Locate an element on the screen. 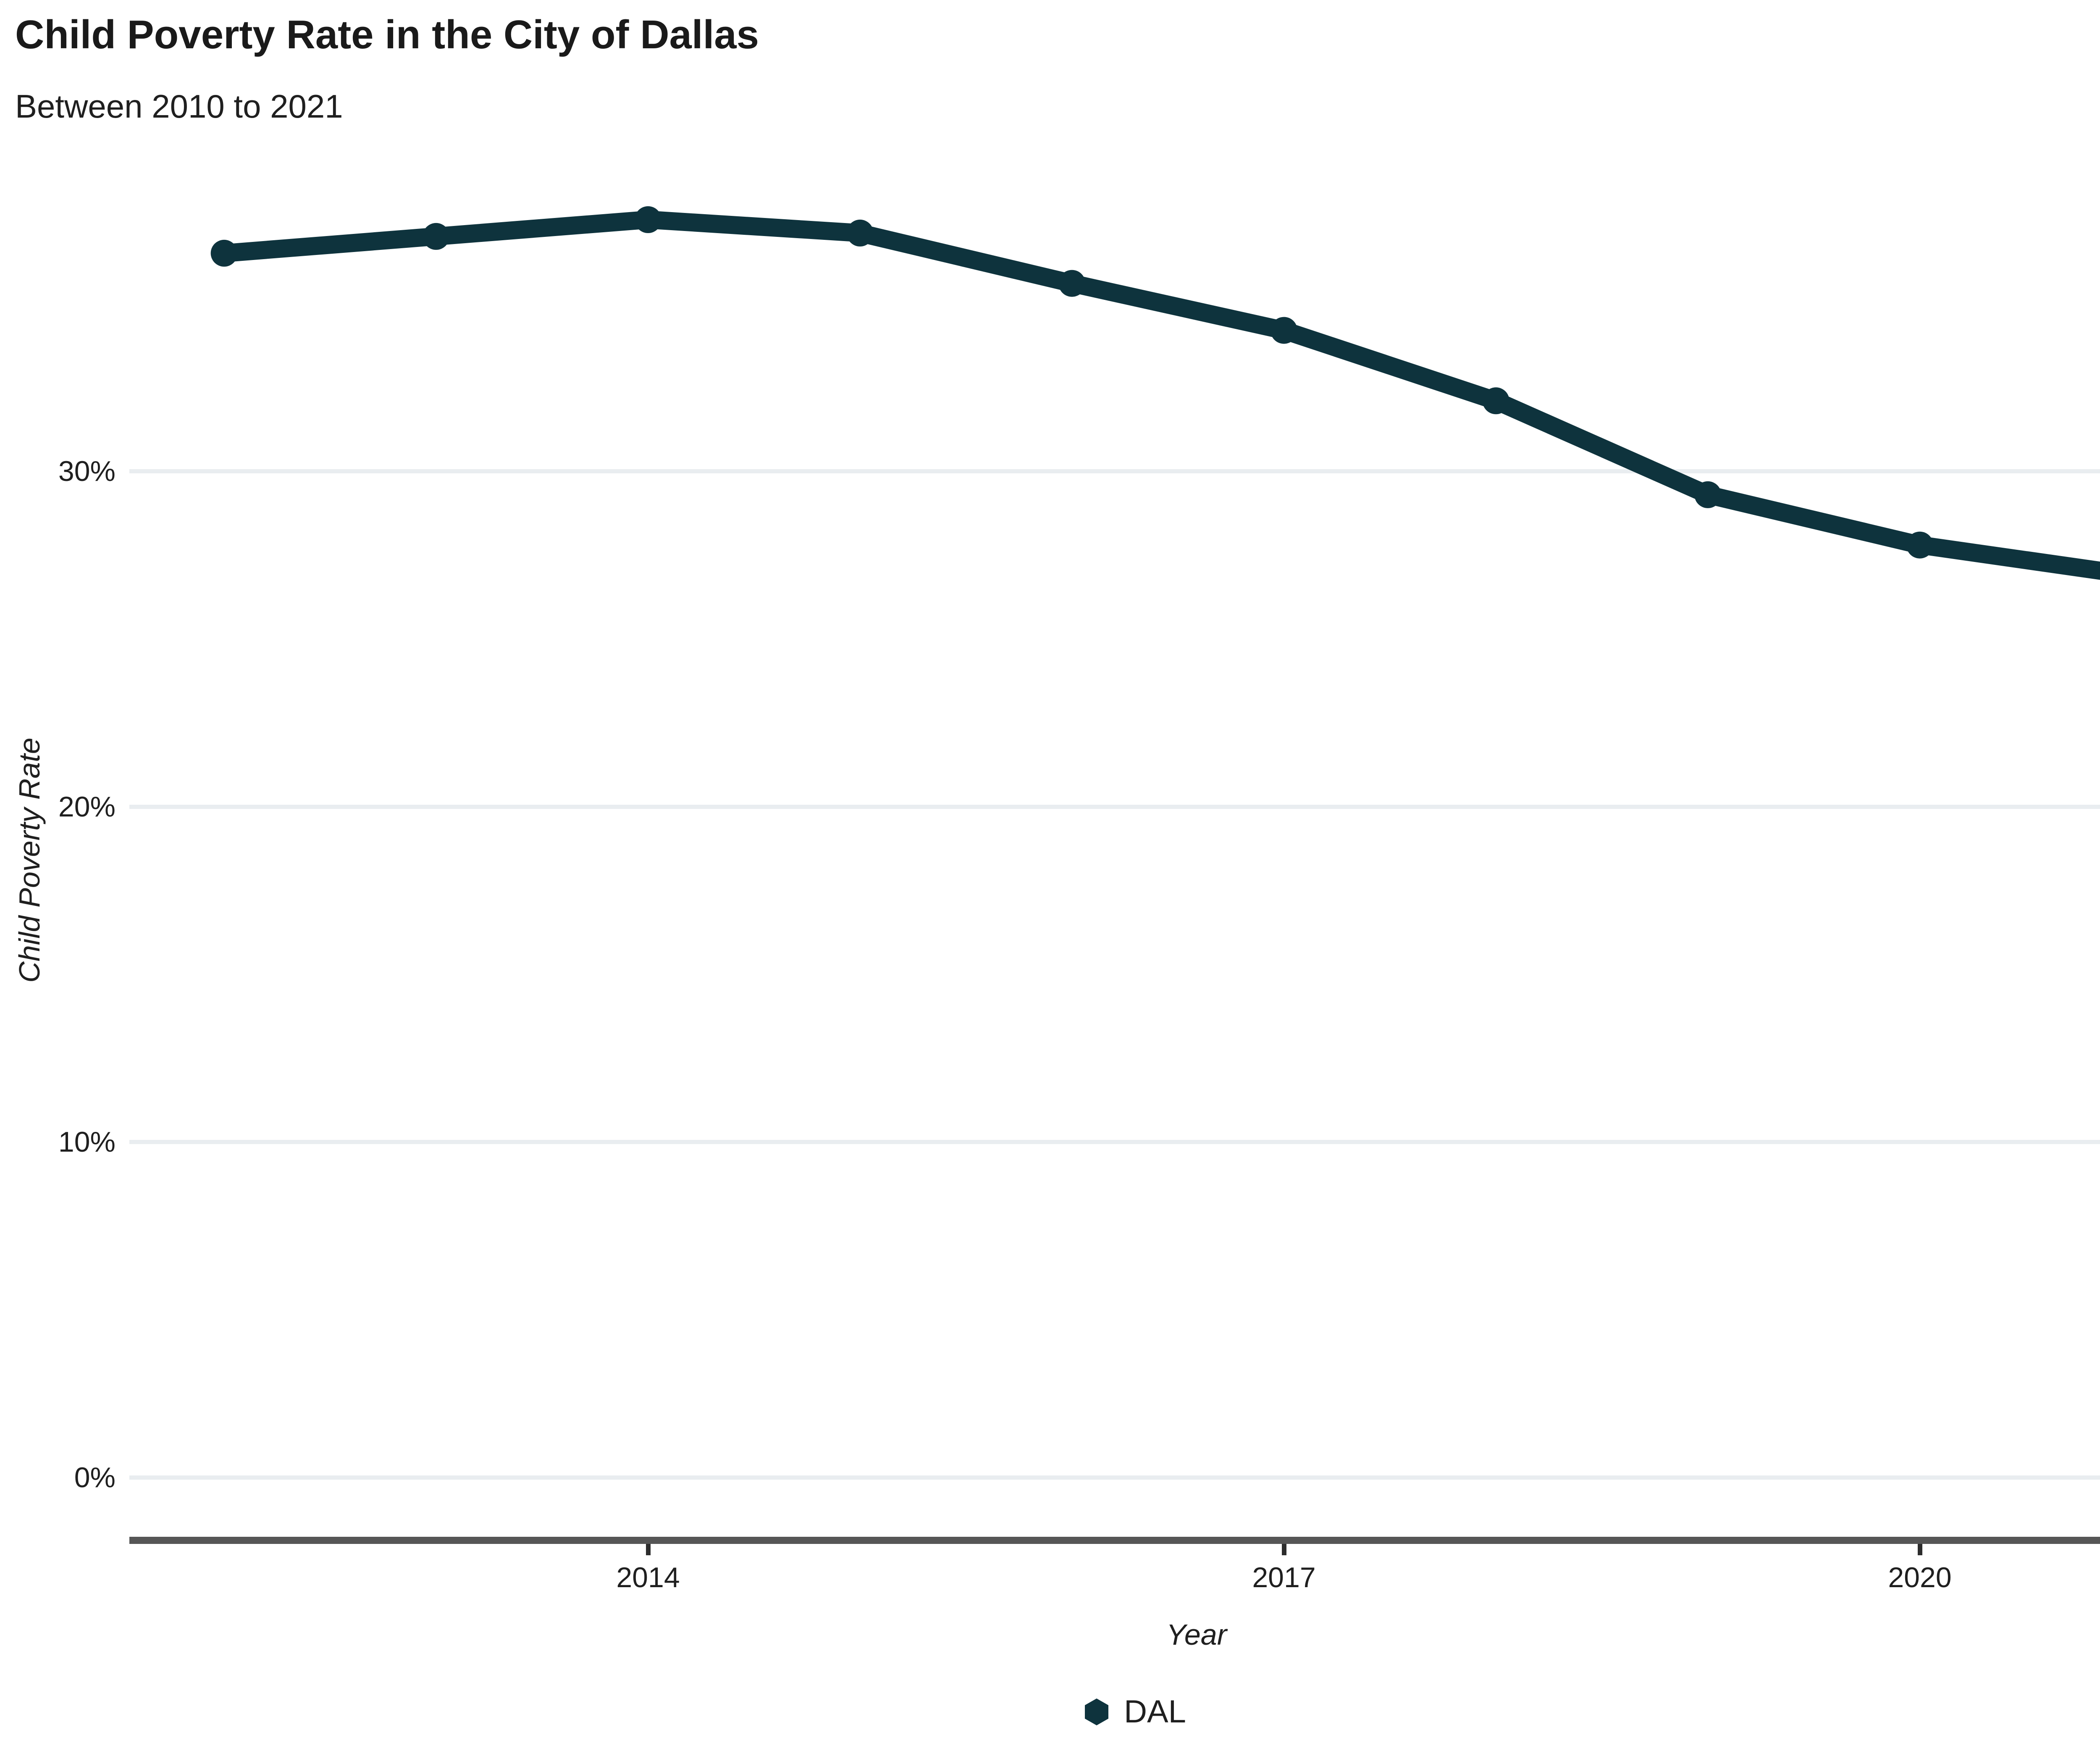  x-tick-label-2017: 2017 is located at coordinates (1284, 1577).